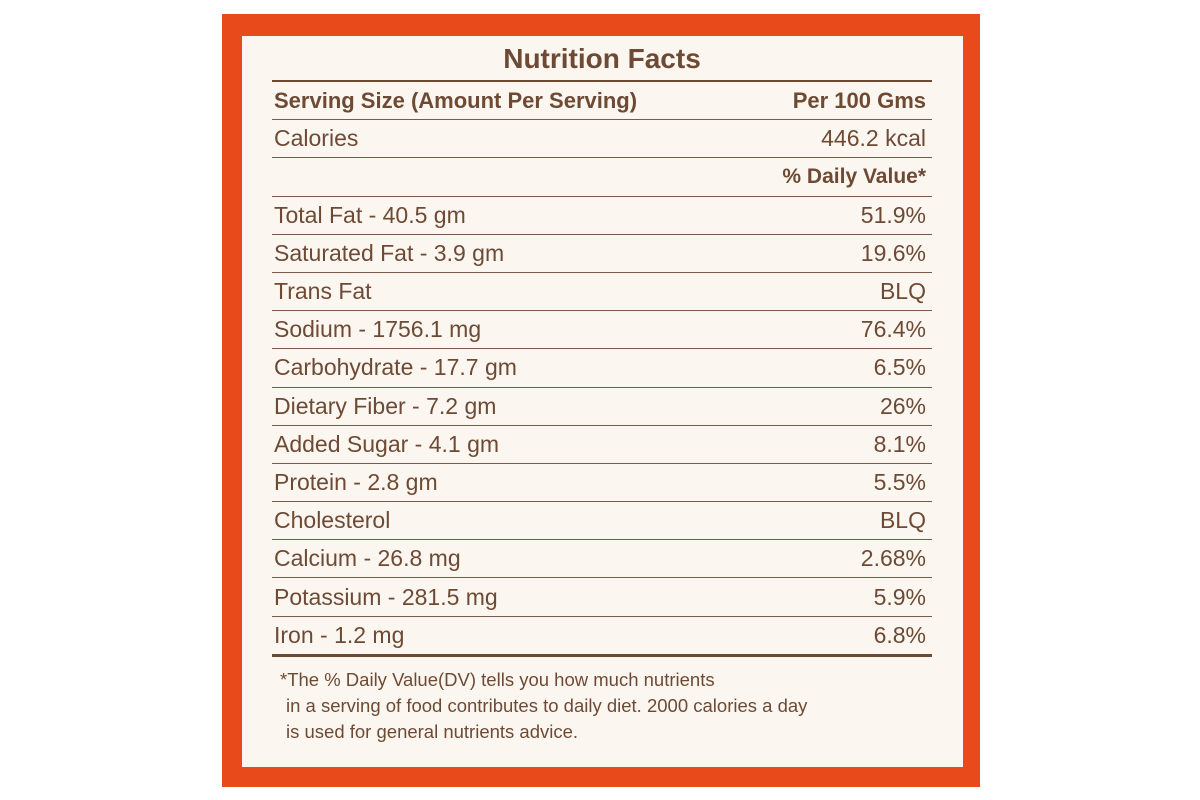 The width and height of the screenshot is (1200, 800). What do you see at coordinates (602, 445) in the screenshot?
I see `nutrient-row: Added Sugar - 4.1 gm 8.1%` at bounding box center [602, 445].